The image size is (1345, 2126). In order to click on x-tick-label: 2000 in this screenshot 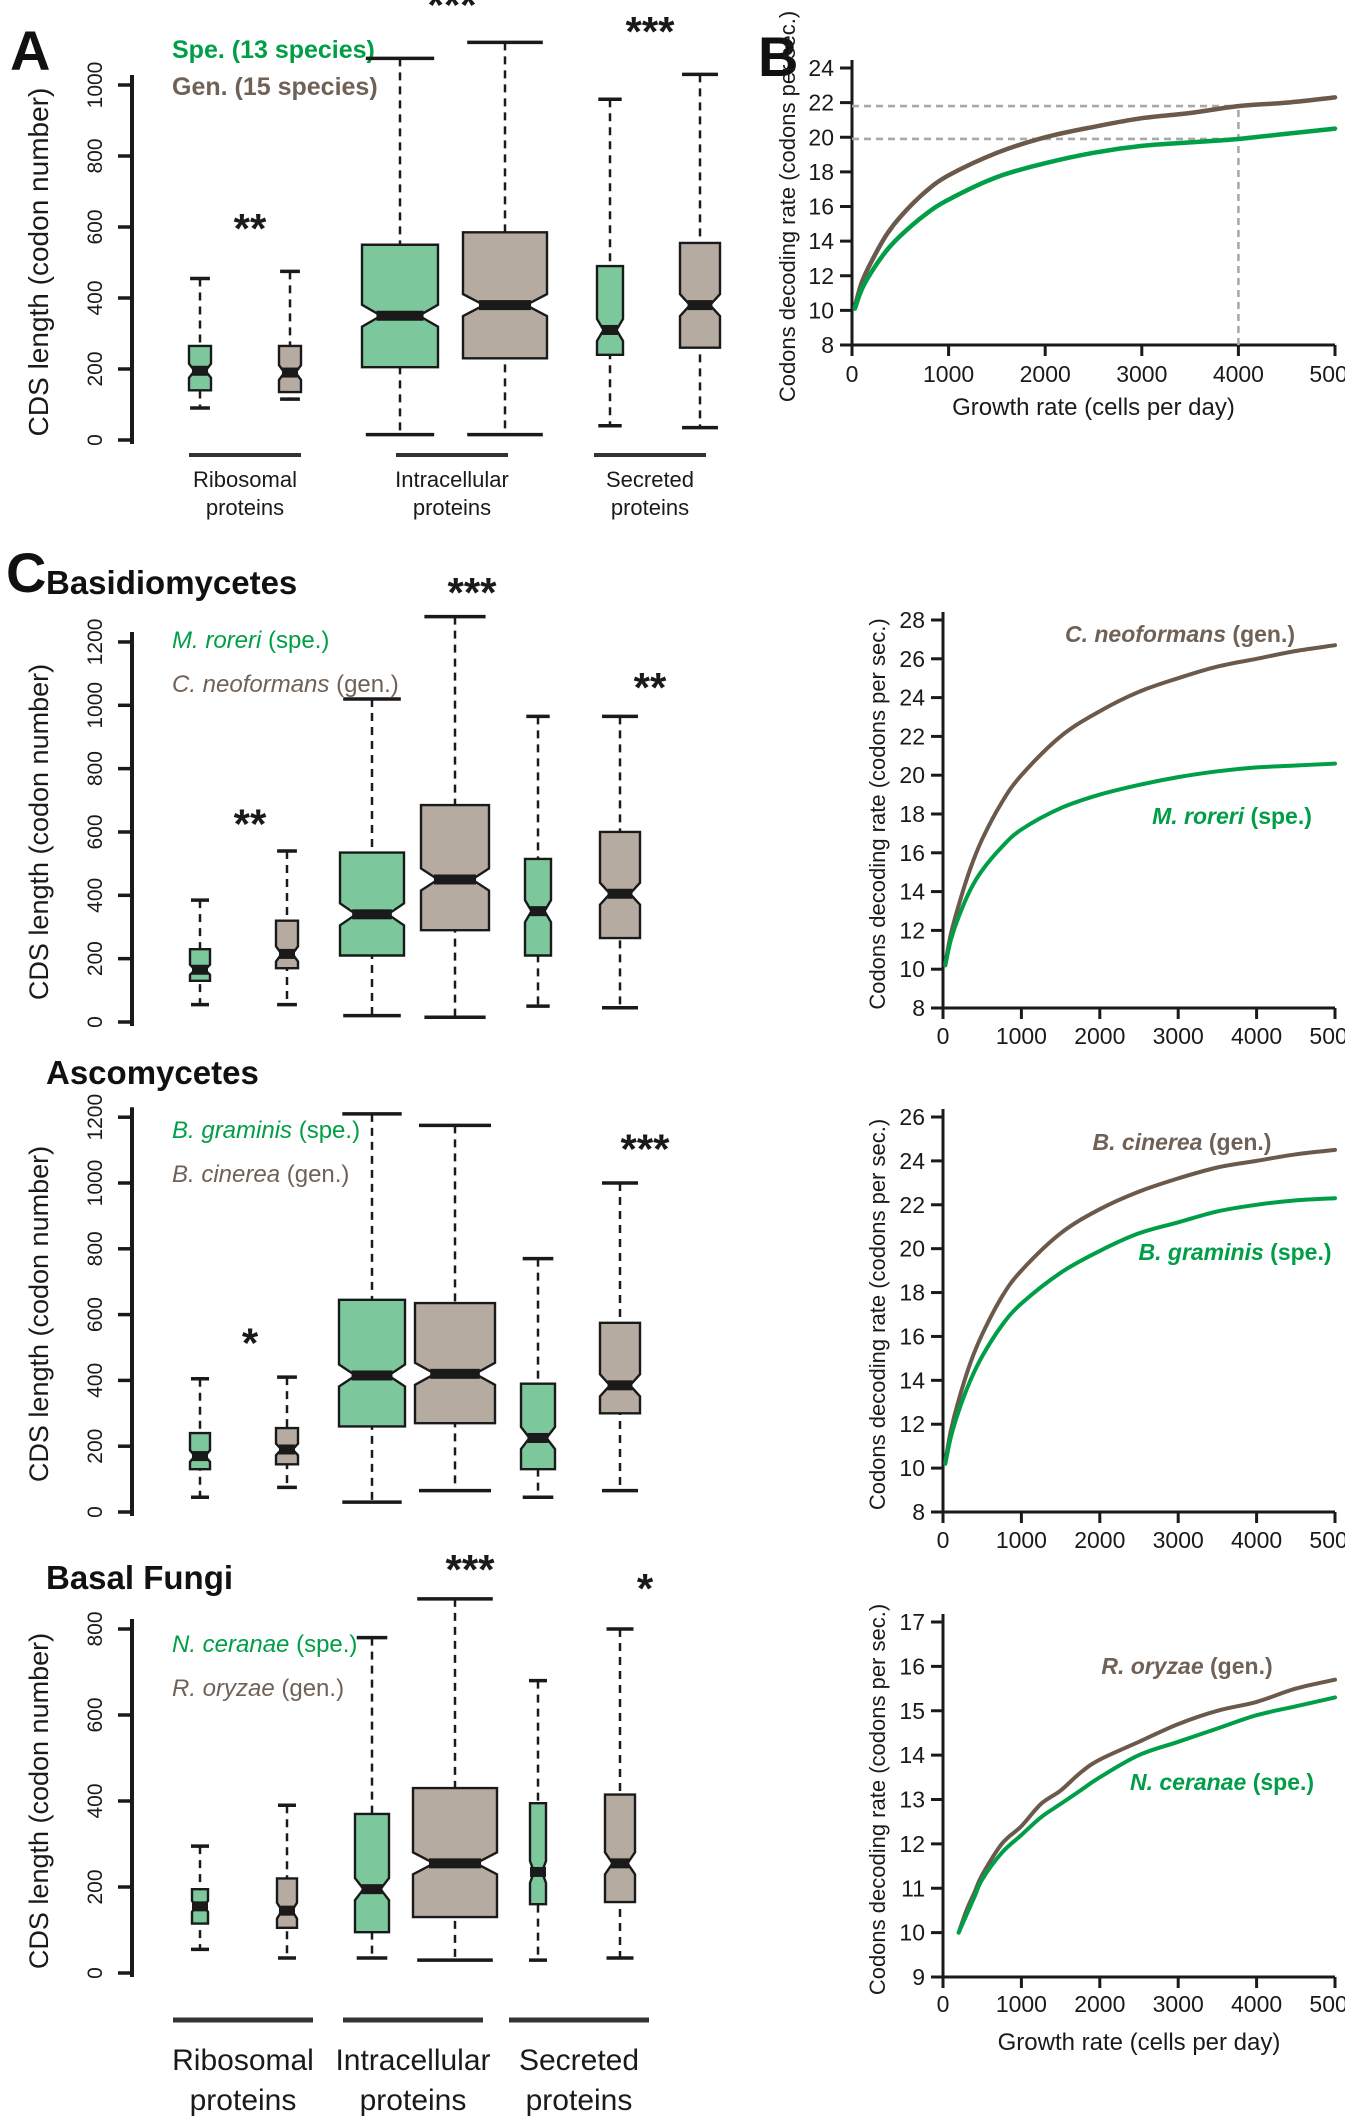, I will do `click(1099, 1540)`.